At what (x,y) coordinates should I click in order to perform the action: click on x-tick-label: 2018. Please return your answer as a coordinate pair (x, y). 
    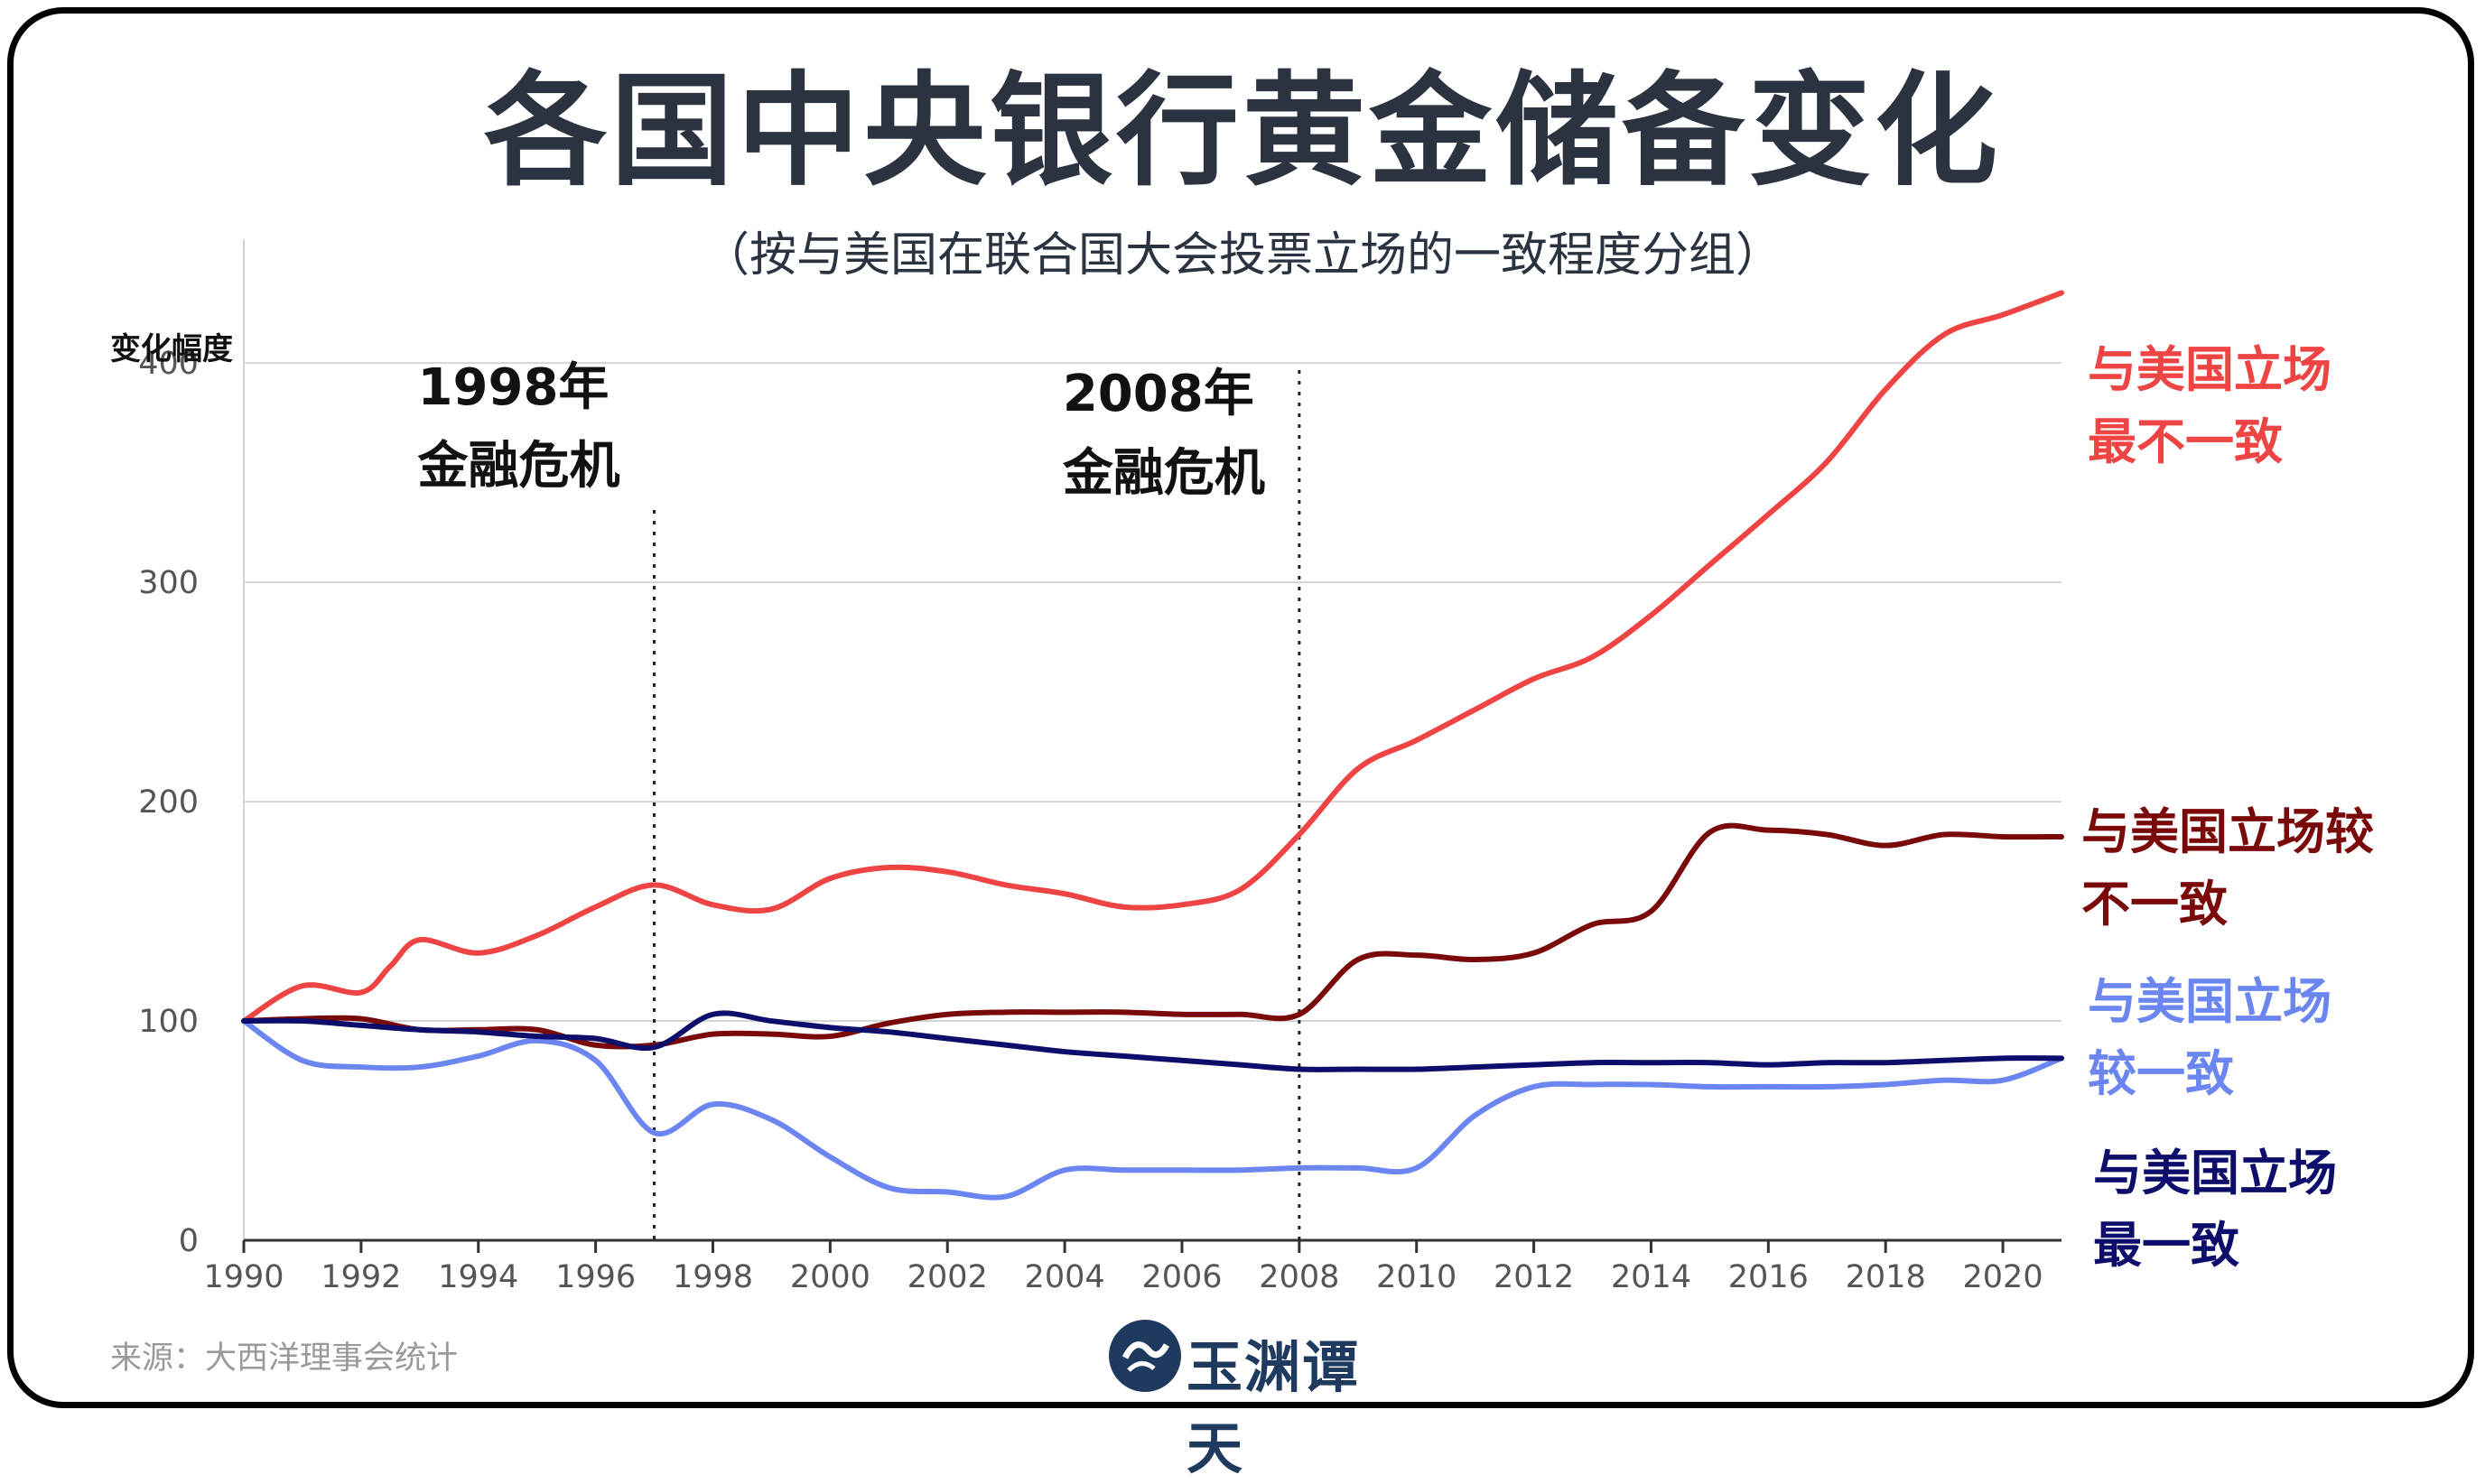
    Looking at the image, I should click on (1886, 1277).